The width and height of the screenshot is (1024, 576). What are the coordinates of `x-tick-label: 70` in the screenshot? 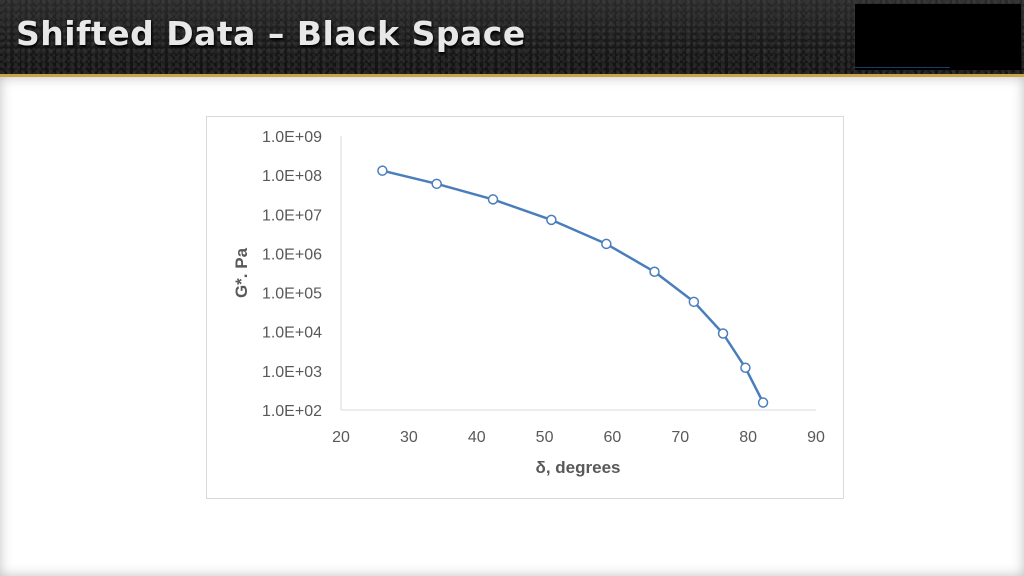 It's located at (680, 437).